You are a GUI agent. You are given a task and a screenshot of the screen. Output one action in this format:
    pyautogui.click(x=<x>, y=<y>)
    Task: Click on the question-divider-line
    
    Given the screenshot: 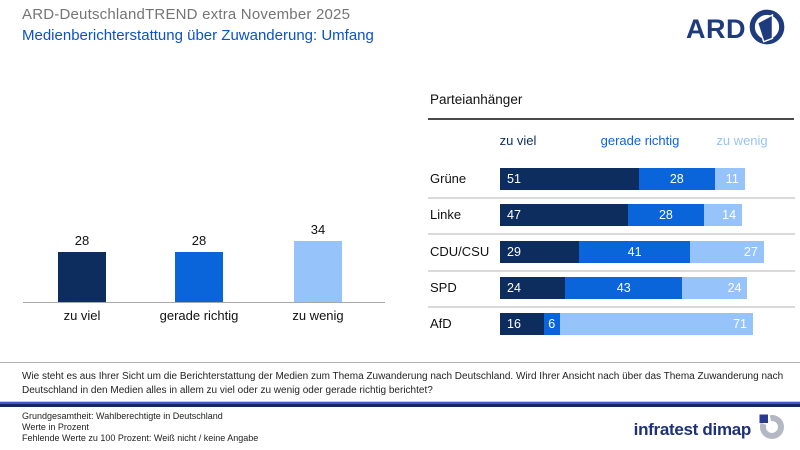 What is the action you would take?
    pyautogui.click(x=400, y=362)
    